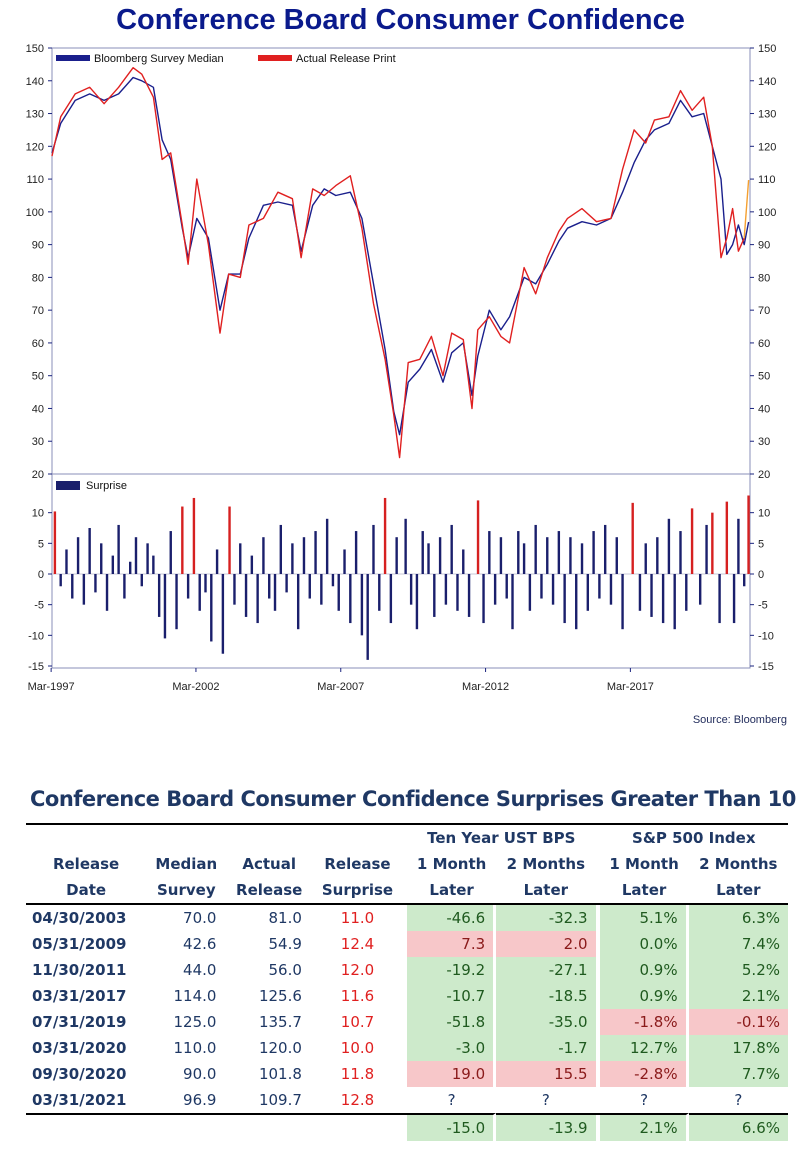 The image size is (801, 1163). I want to click on y-tick-label-left: 20, so click(38, 475).